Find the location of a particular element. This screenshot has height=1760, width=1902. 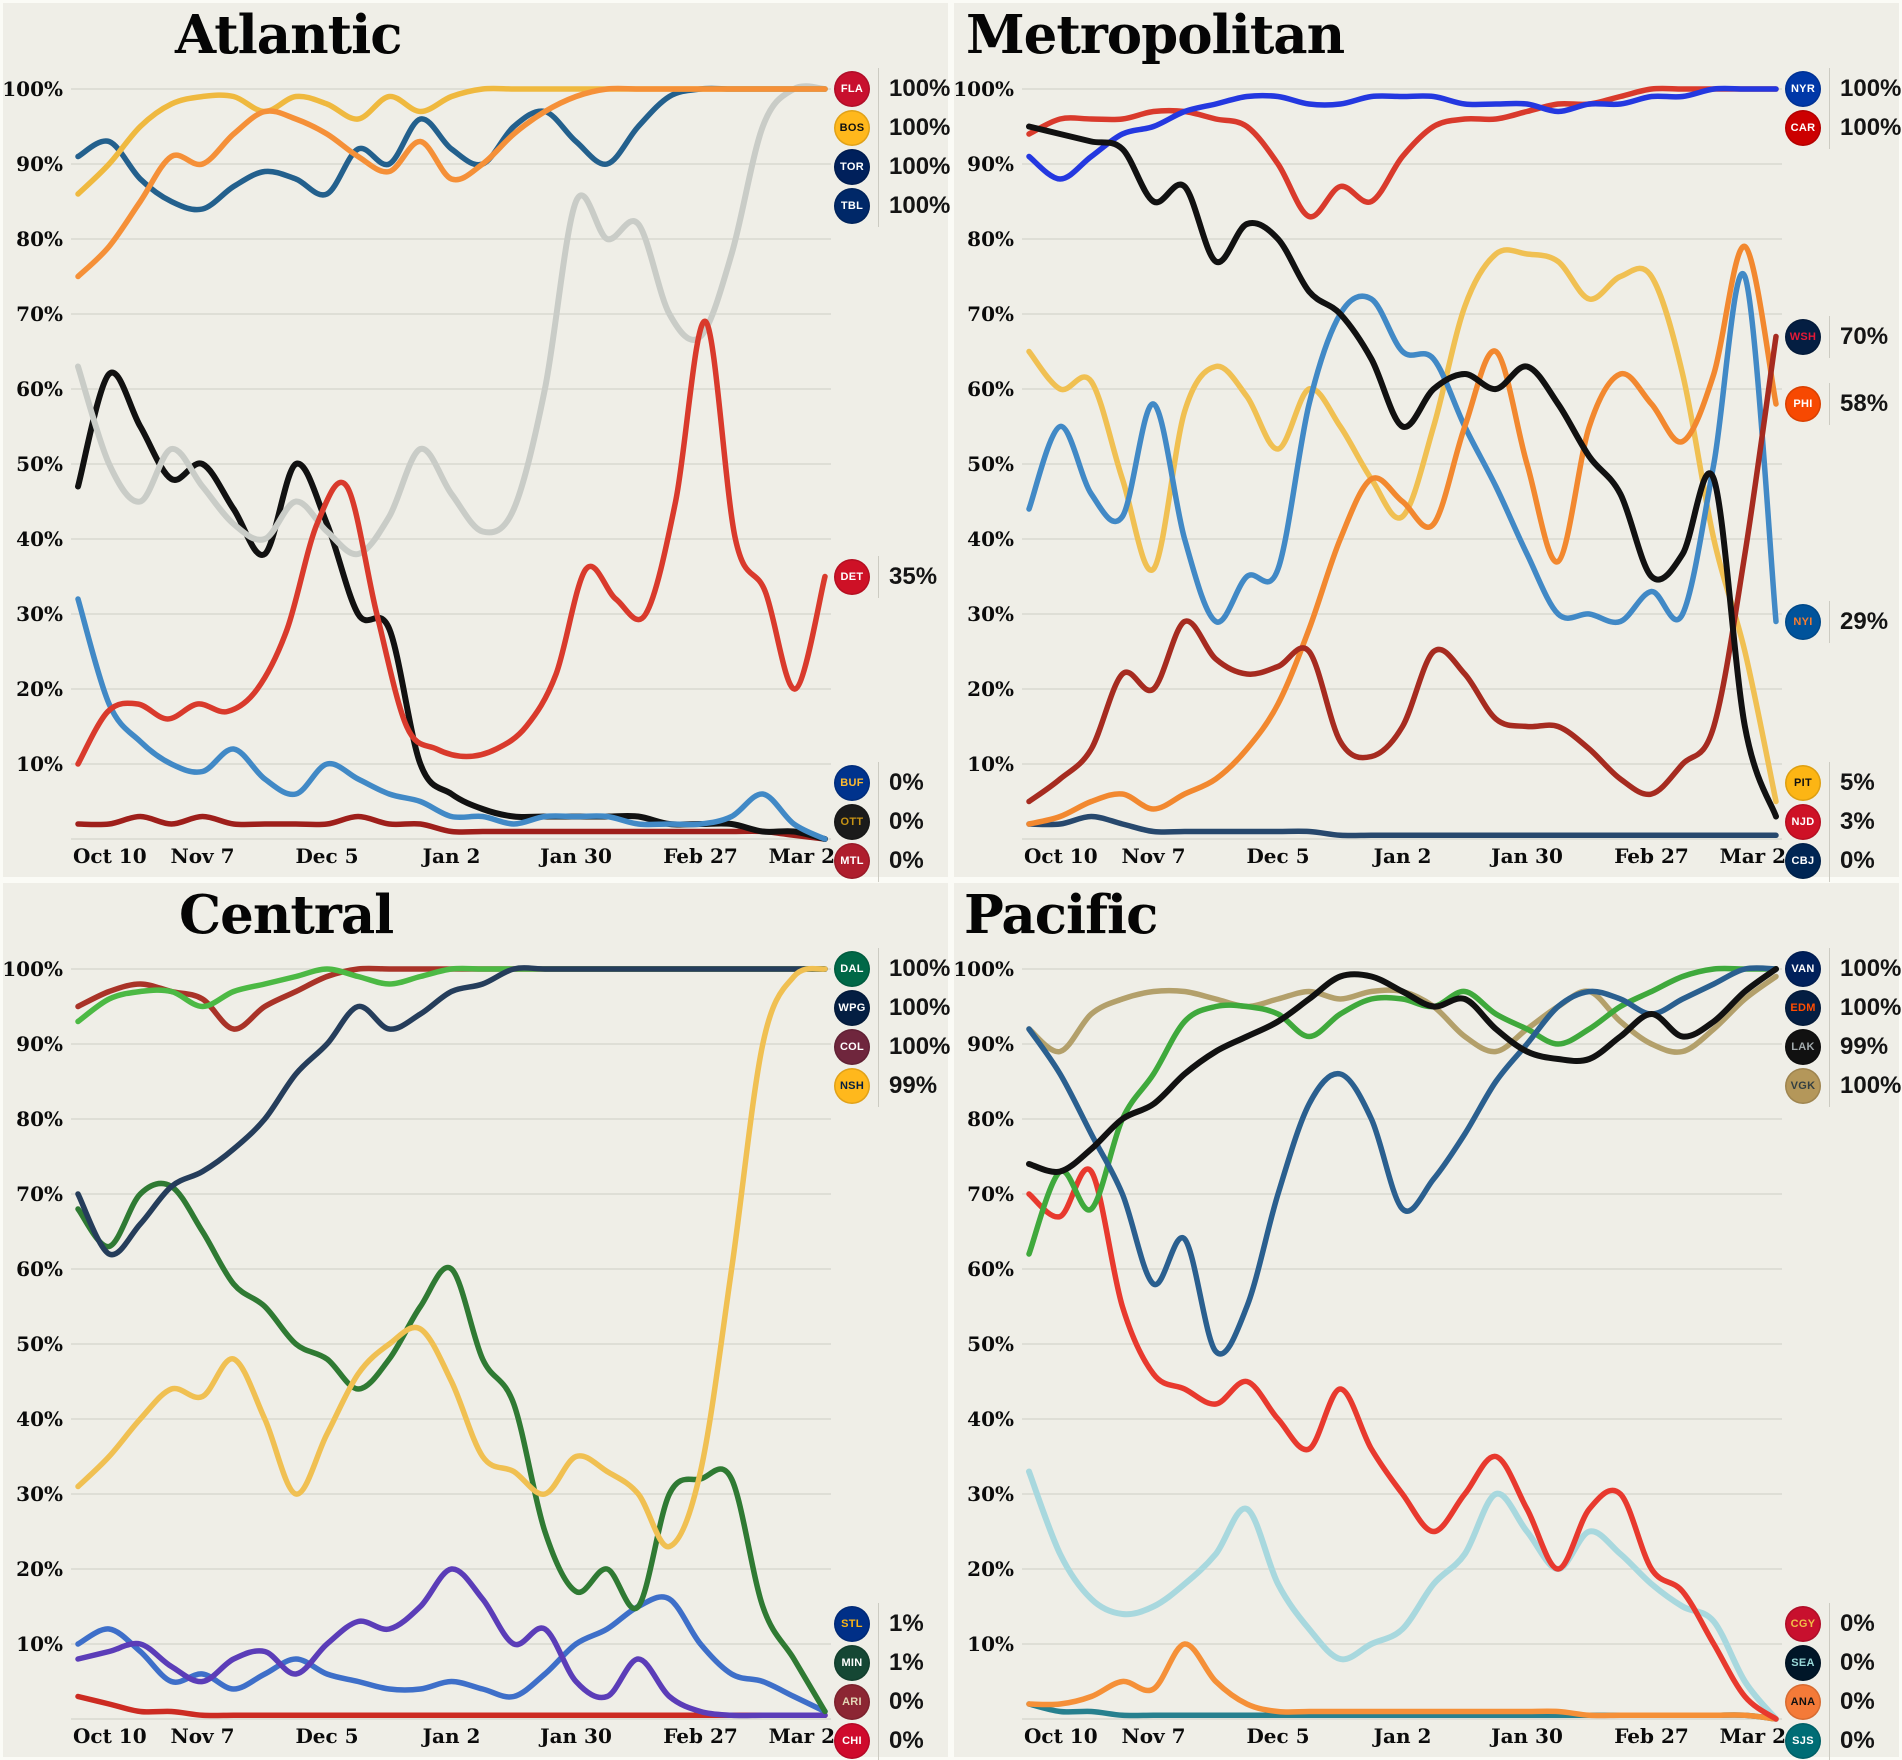

series-line-columbus-blue-jackets is located at coordinates (1402, 826).